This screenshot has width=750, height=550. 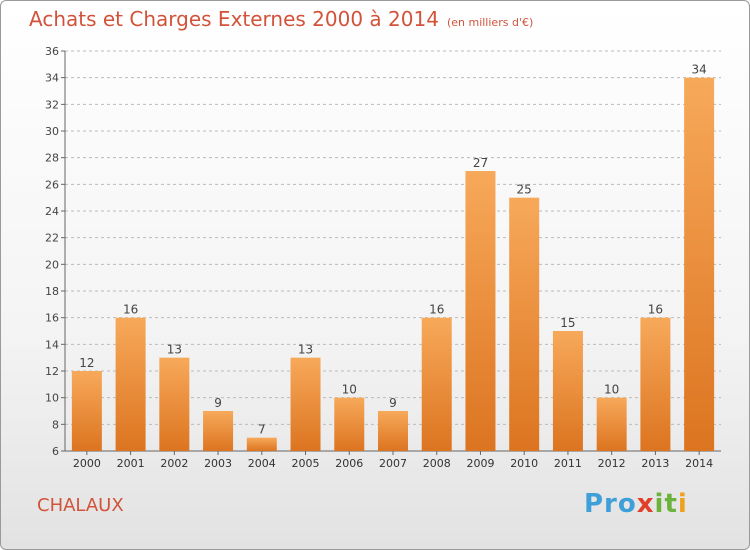 What do you see at coordinates (349, 463) in the screenshot?
I see `x-tick-label-2006: 2006` at bounding box center [349, 463].